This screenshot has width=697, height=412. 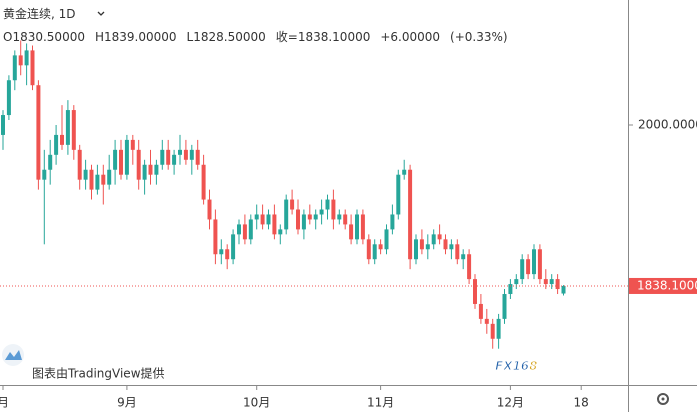 What do you see at coordinates (581, 403) in the screenshot?
I see `x-tick-label: 18` at bounding box center [581, 403].